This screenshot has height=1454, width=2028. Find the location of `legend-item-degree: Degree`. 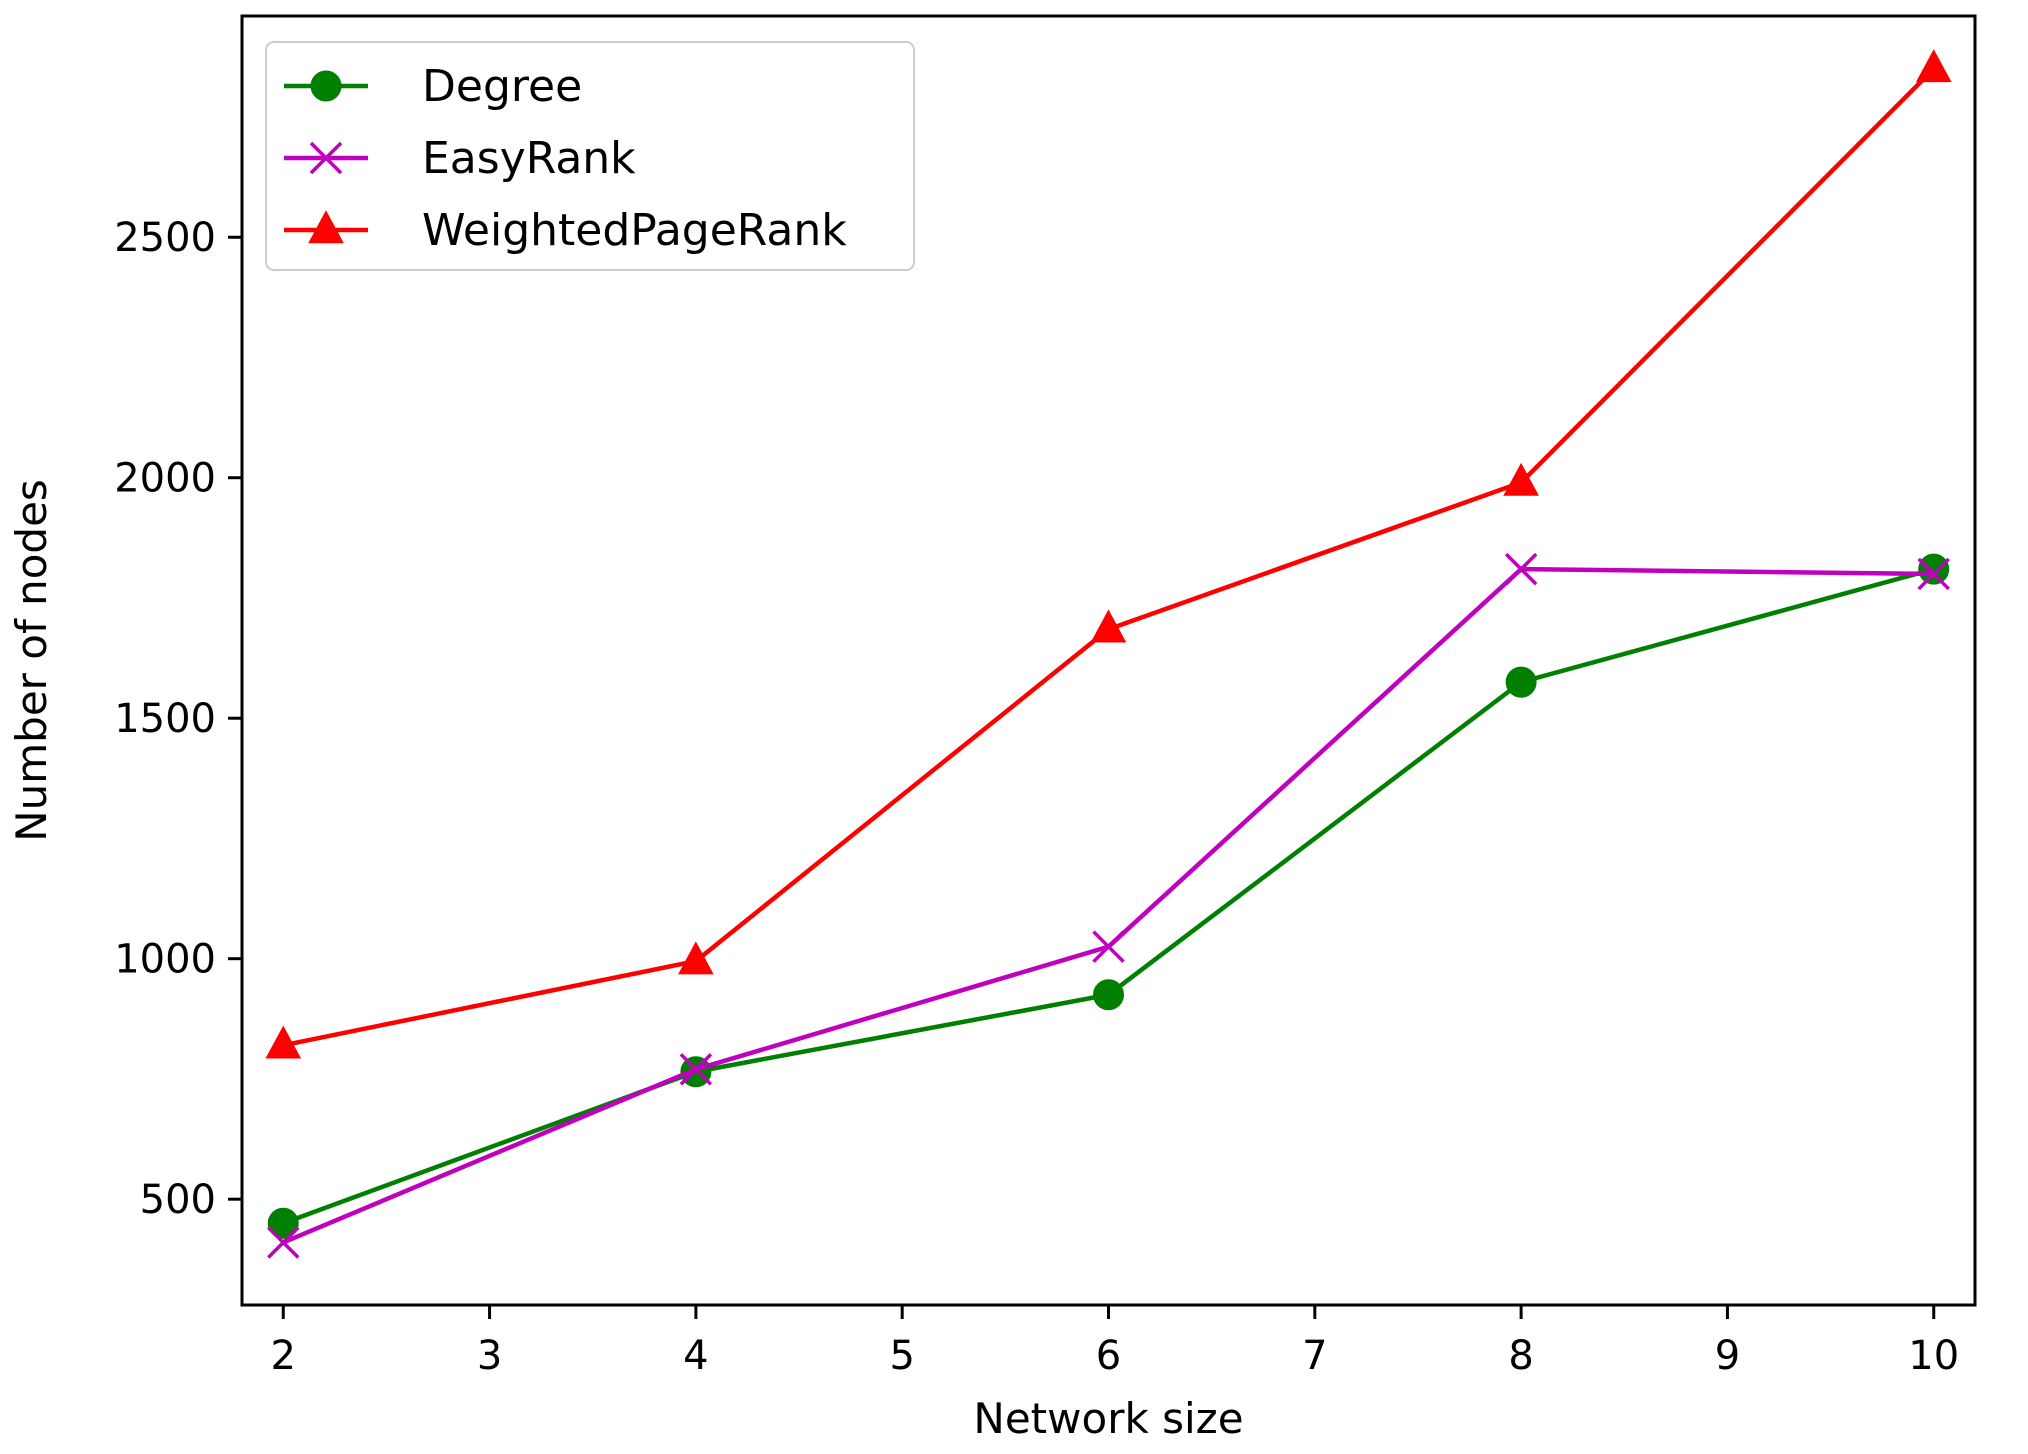

legend-item-degree: Degree is located at coordinates (433, 86).